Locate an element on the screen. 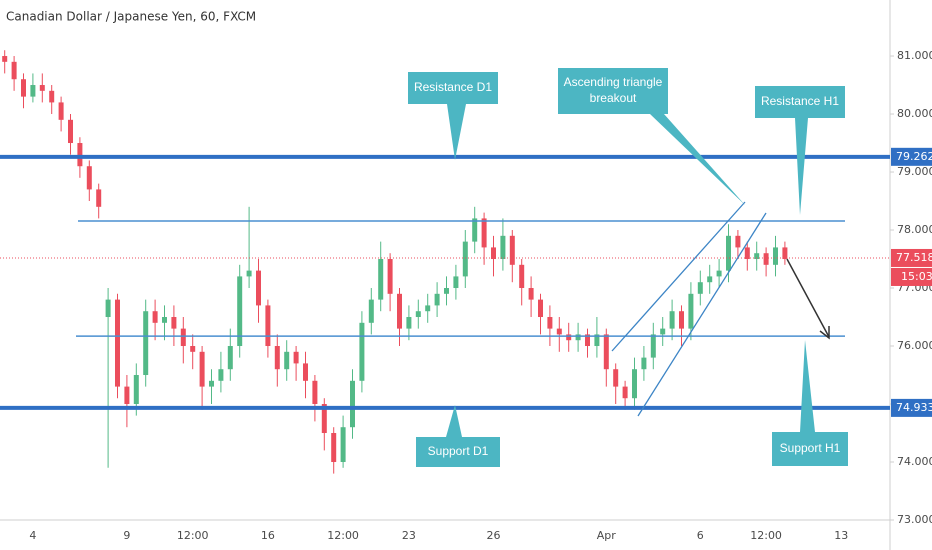 Image resolution: width=932 pixels, height=550 pixels. countdown-label: 15:03 is located at coordinates (916, 276).